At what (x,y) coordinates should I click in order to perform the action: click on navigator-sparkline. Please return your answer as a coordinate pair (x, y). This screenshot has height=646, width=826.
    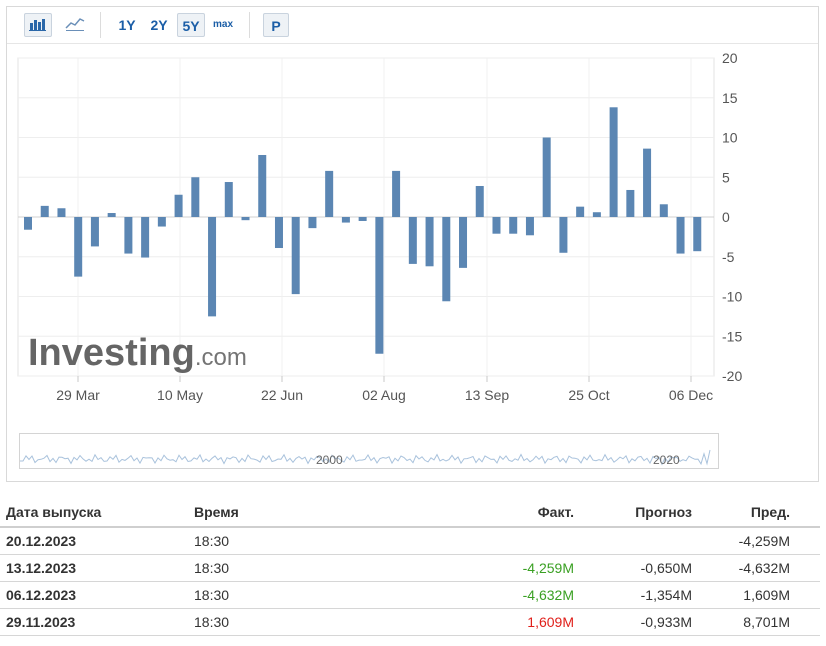
    Looking at the image, I should click on (365, 457).